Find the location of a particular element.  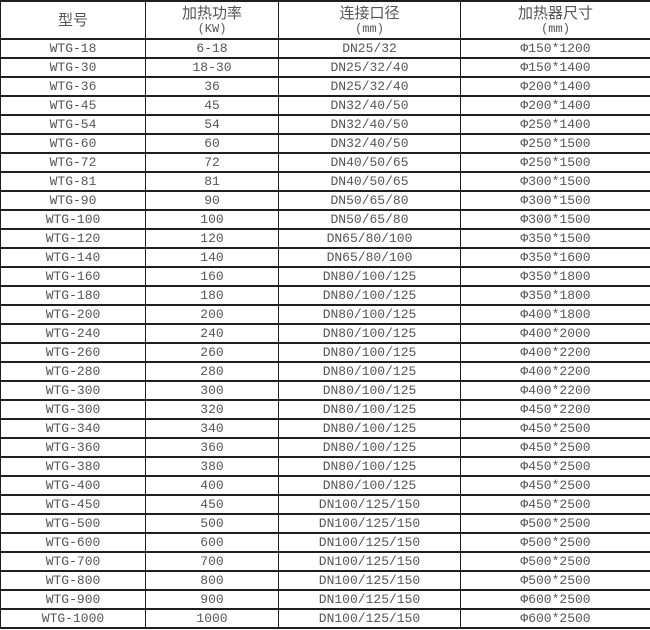

size-cell: Φ500*2500 is located at coordinates (555, 580).